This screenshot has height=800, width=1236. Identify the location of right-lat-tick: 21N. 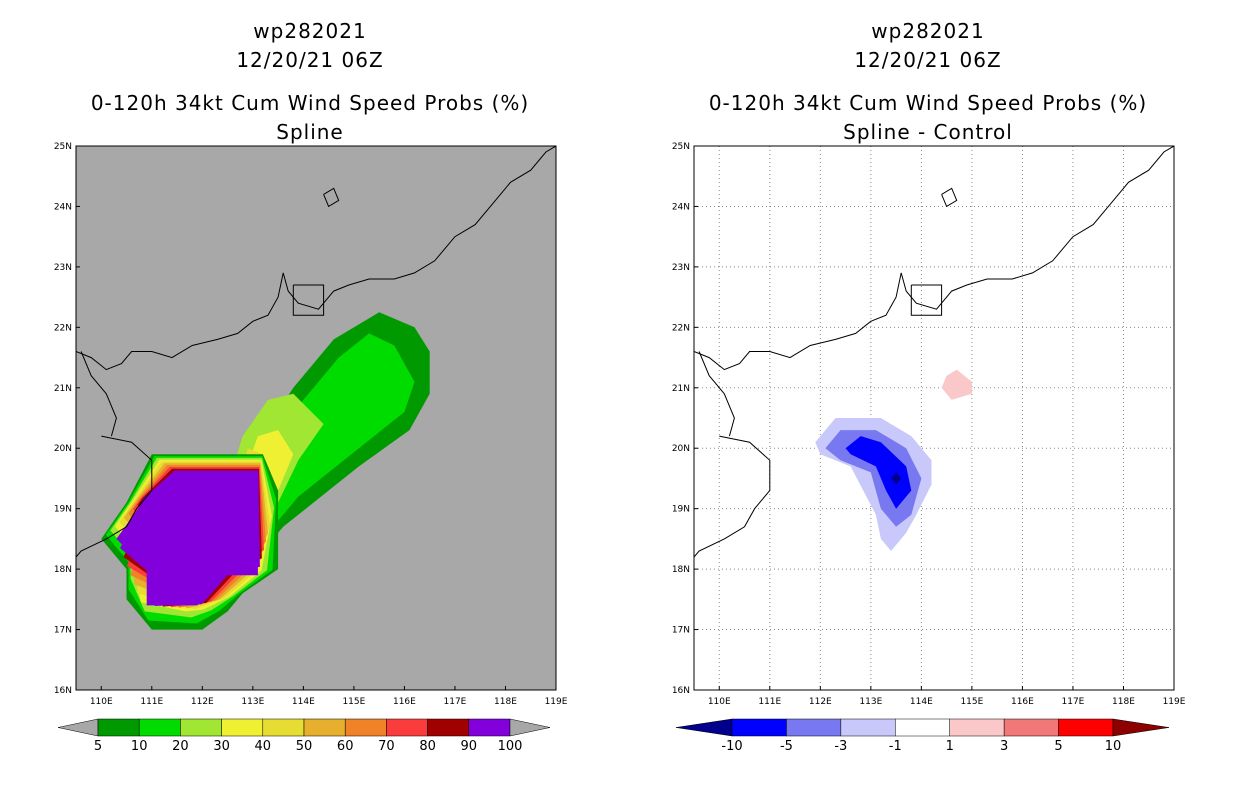
(681, 389).